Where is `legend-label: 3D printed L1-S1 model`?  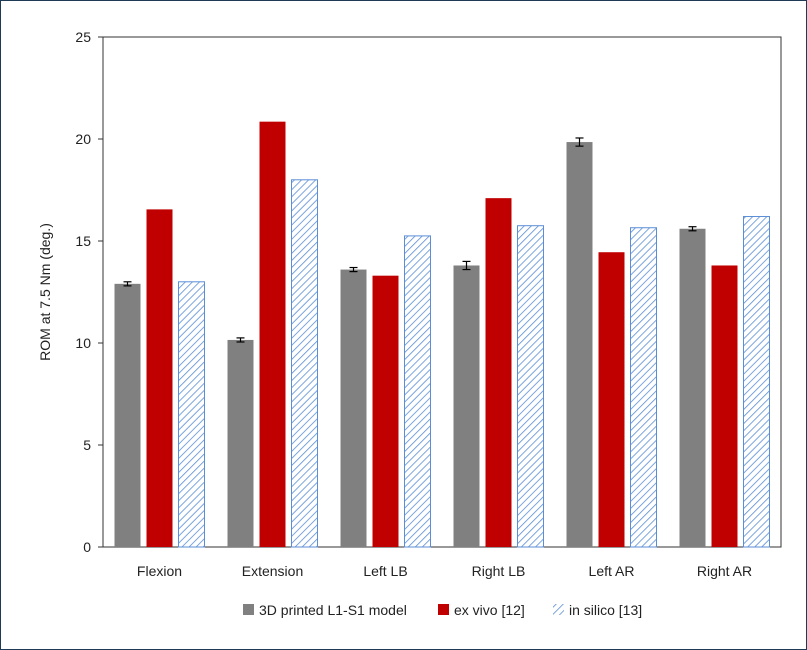 legend-label: 3D printed L1-S1 model is located at coordinates (333, 610).